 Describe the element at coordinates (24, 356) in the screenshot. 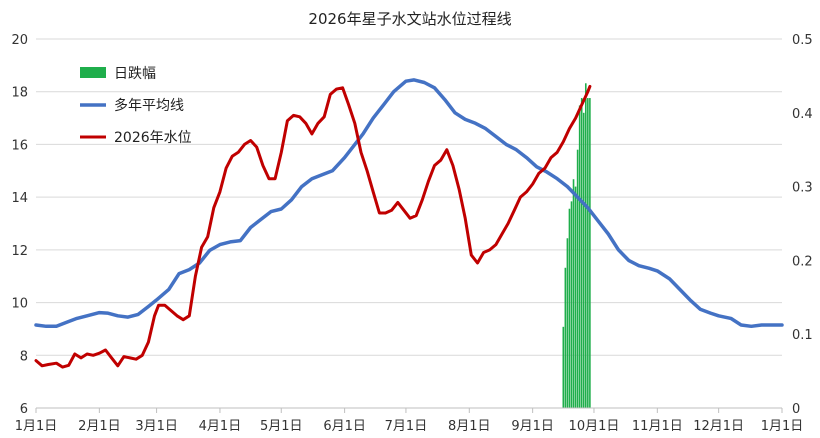

I see `y-left-tick-label: 8` at that location.